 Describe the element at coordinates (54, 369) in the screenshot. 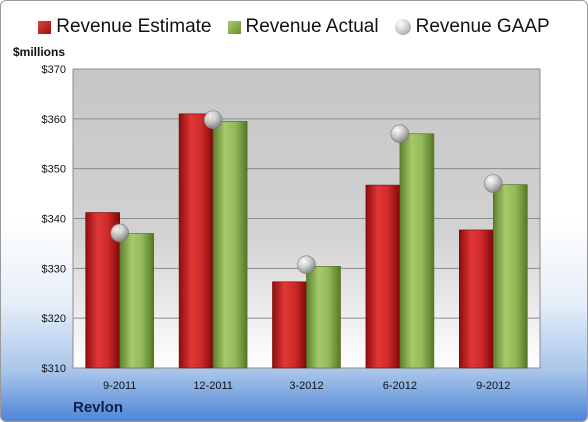

I see `y-tick-label: $310` at that location.